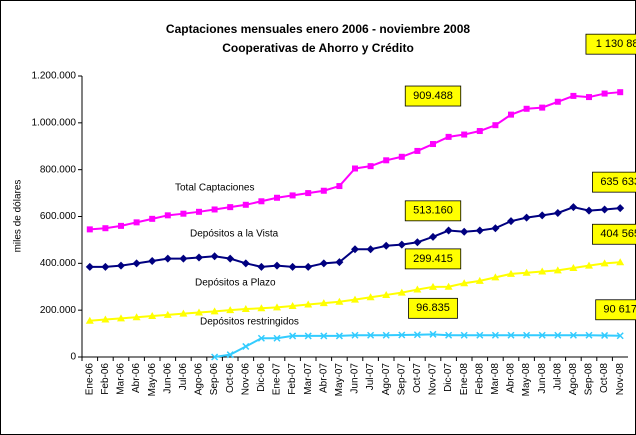 The image size is (636, 435). I want to click on x-tick-label: Jun-07, so click(355, 378).